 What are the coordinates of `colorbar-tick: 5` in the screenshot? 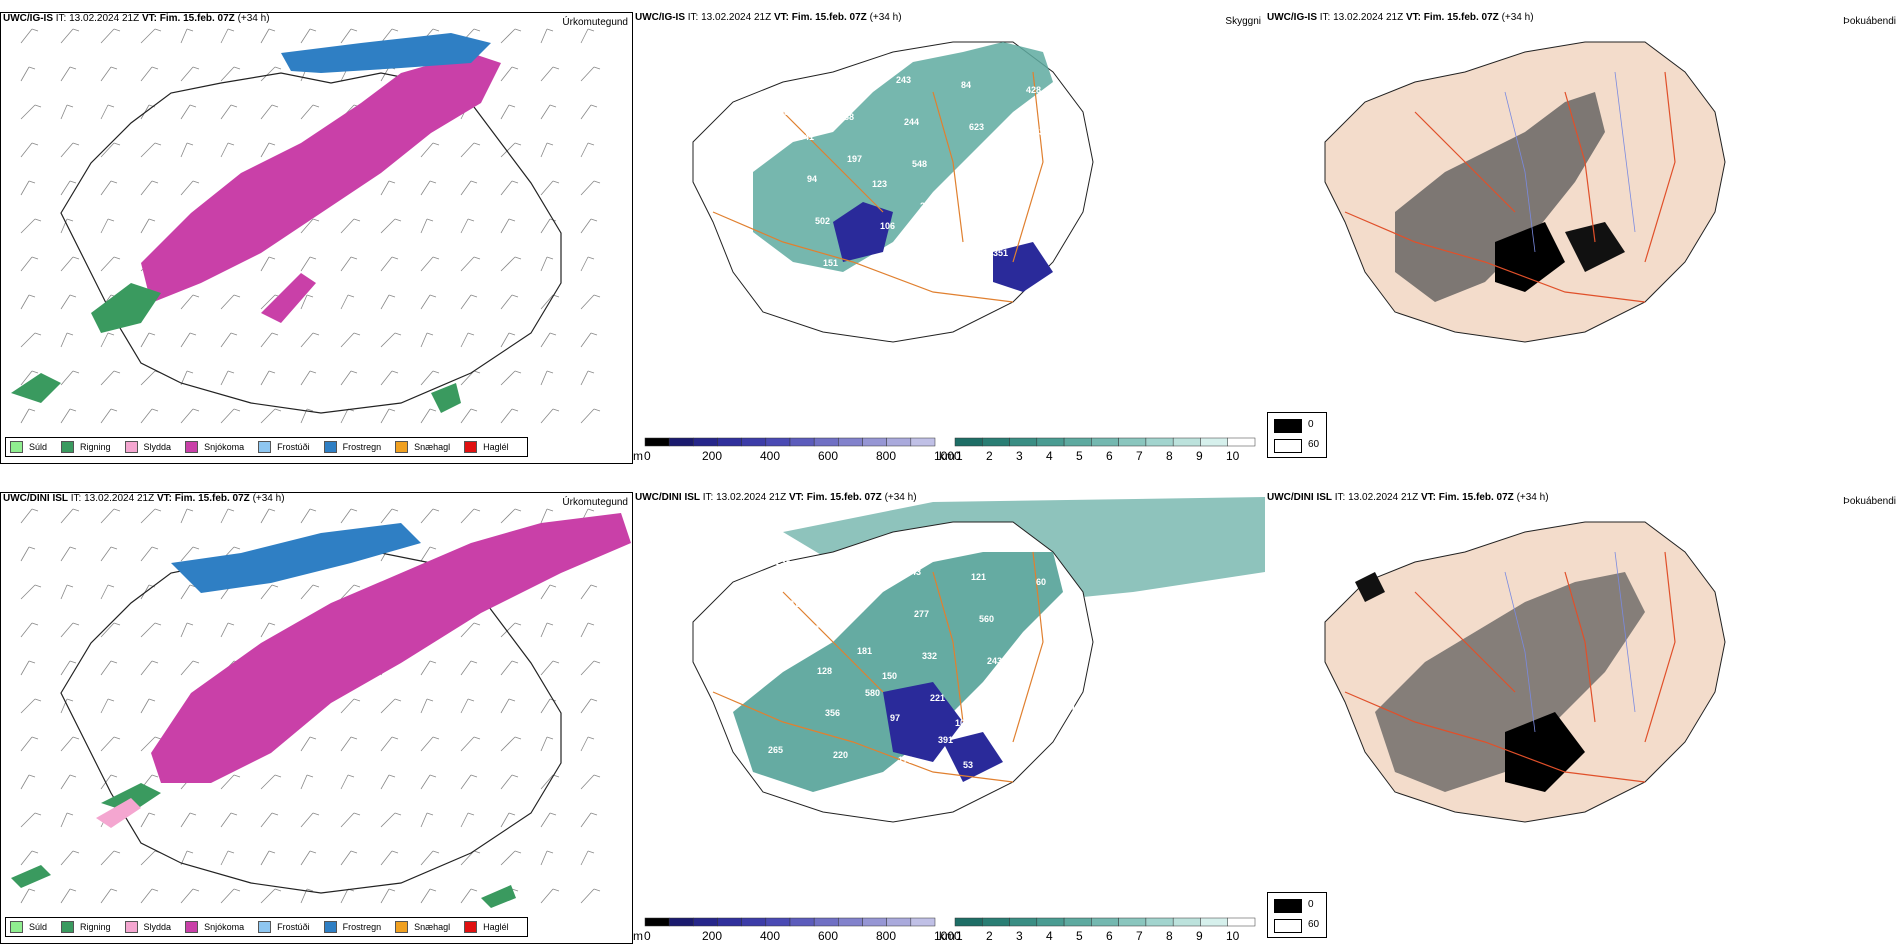 It's located at (1079, 456).